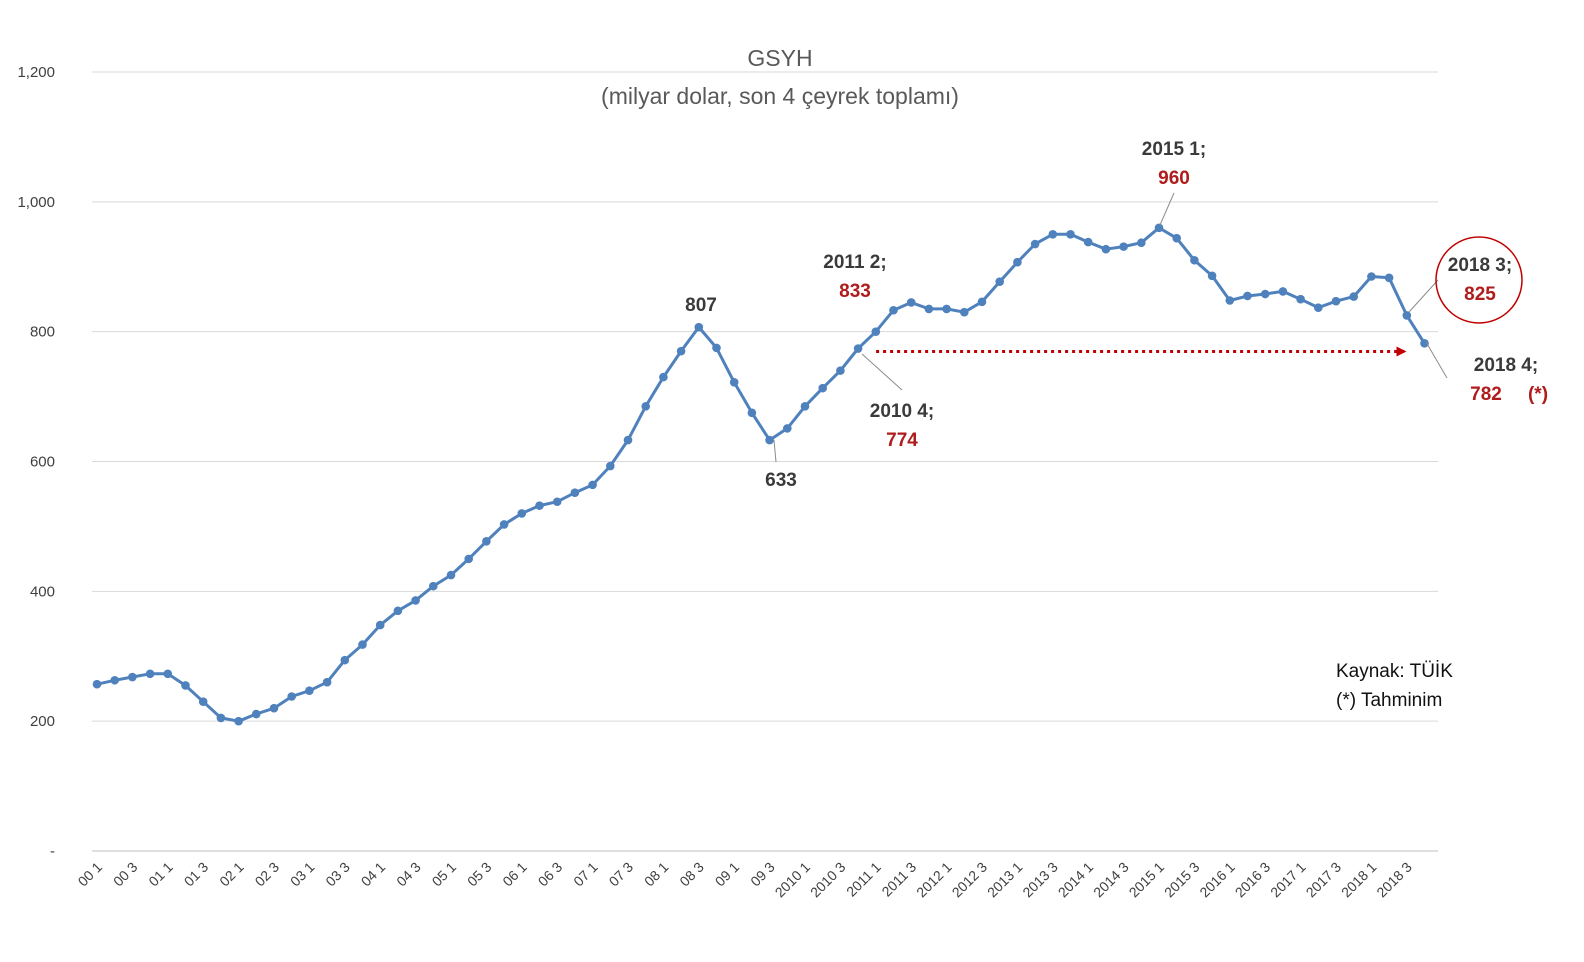 Image resolution: width=1584 pixels, height=962 pixels. What do you see at coordinates (550, 874) in the screenshot?
I see `x-tick-label: 06 3` at bounding box center [550, 874].